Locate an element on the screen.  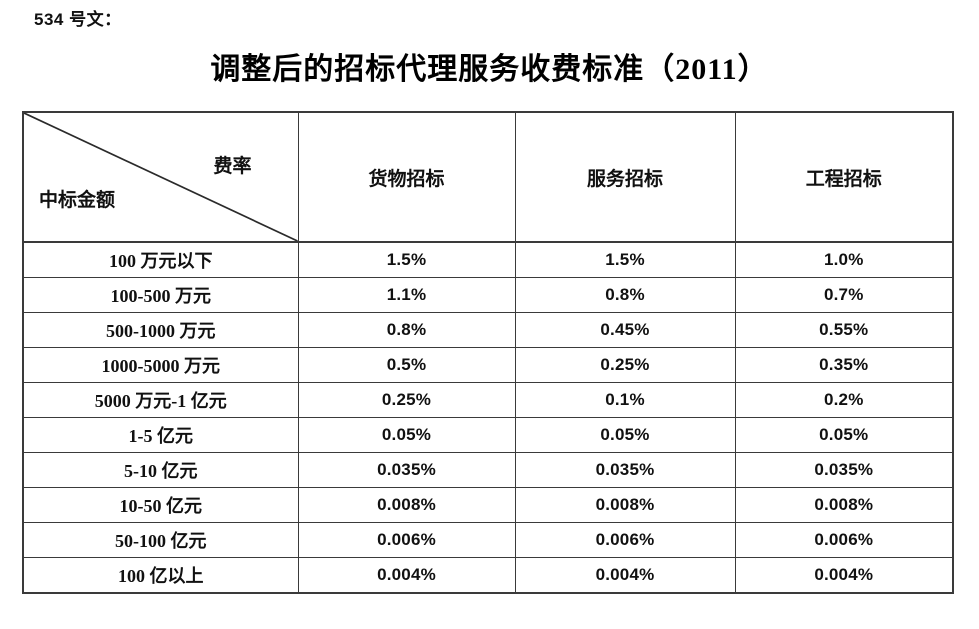
fee-cell: 0.5% is located at coordinates (406, 365).